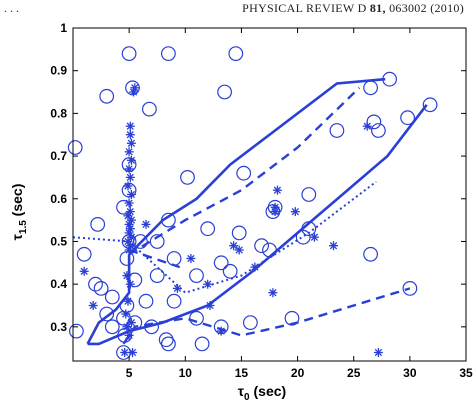 The image size is (474, 406). I want to click on series-line-branch-dashed, so click(154, 258).